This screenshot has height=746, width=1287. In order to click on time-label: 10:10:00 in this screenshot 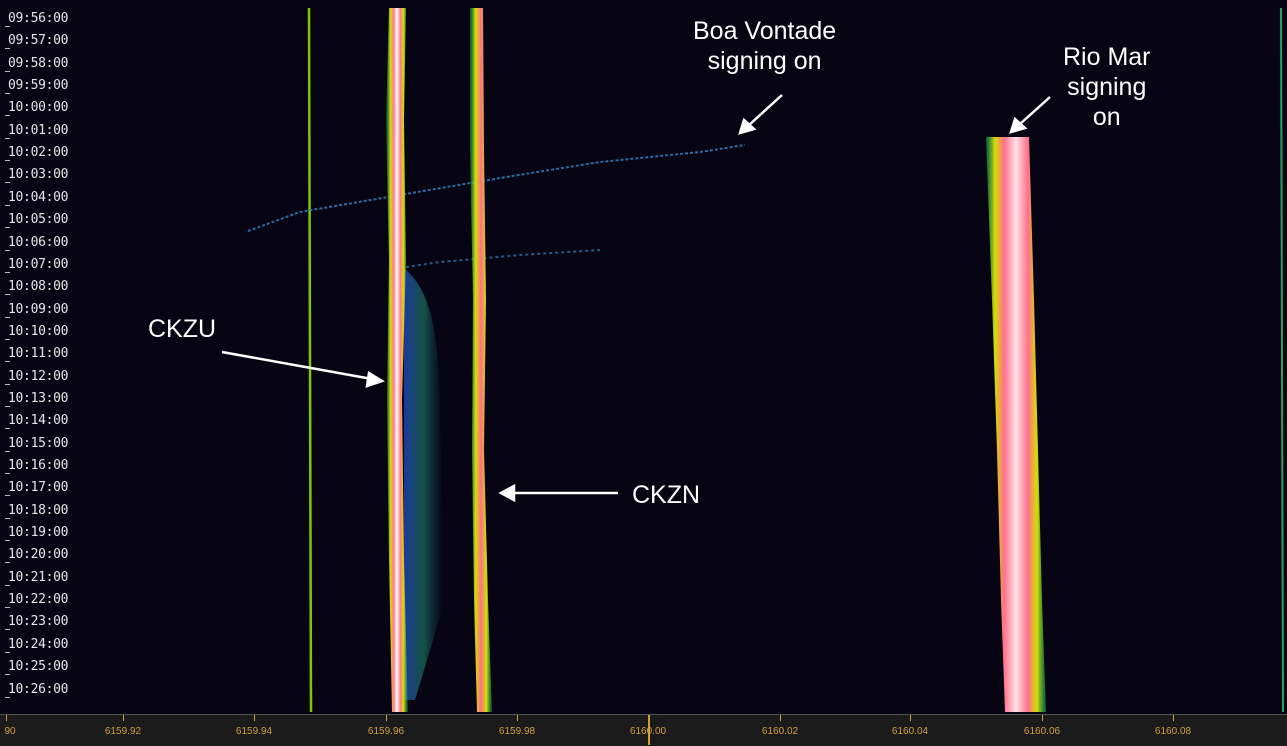, I will do `click(38, 331)`.